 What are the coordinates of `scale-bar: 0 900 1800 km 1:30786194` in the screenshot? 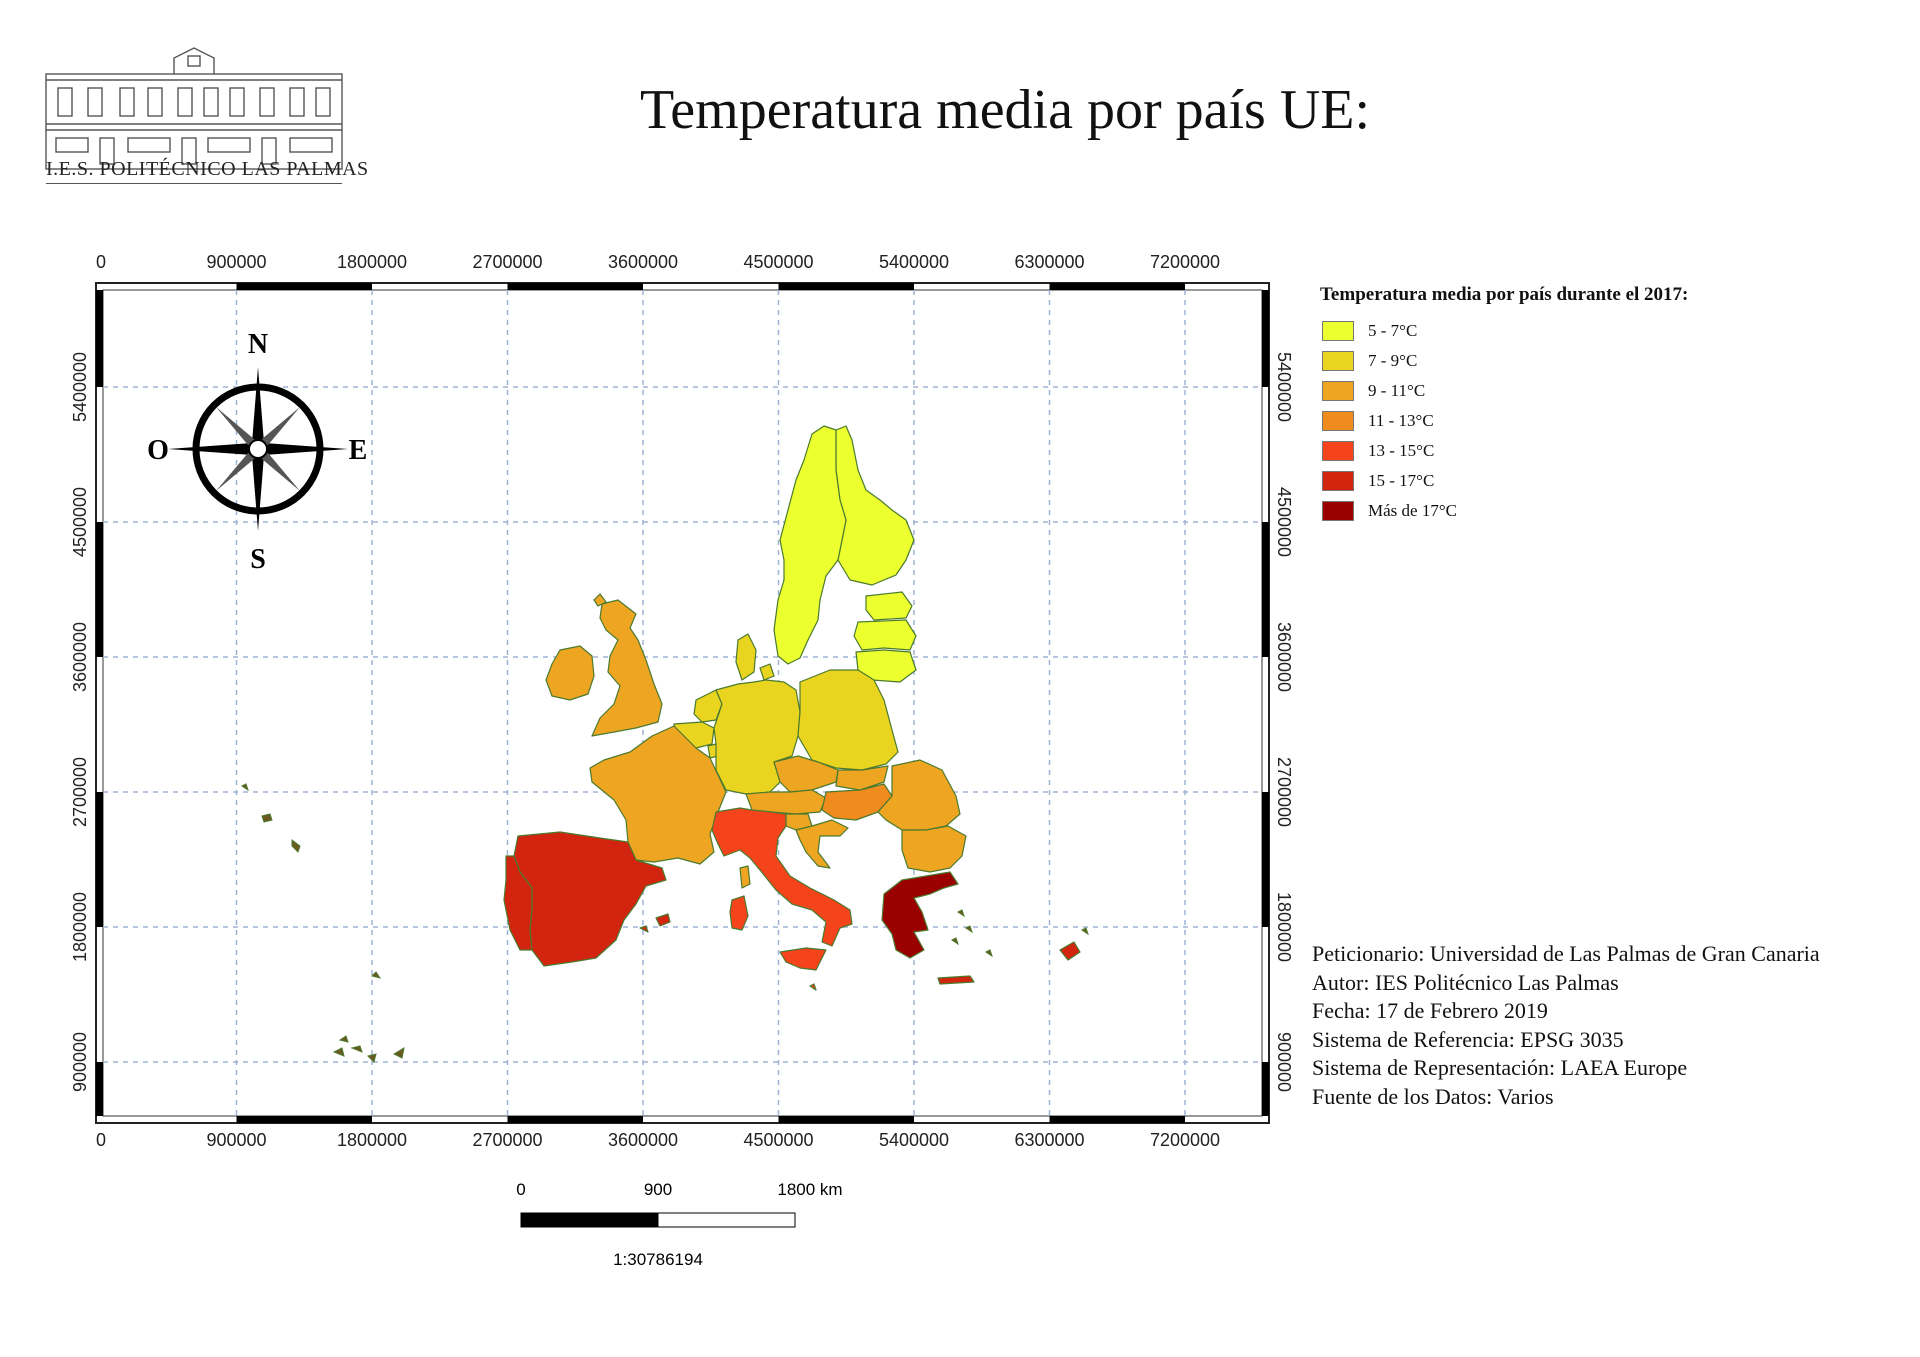 It's located at (679, 1224).